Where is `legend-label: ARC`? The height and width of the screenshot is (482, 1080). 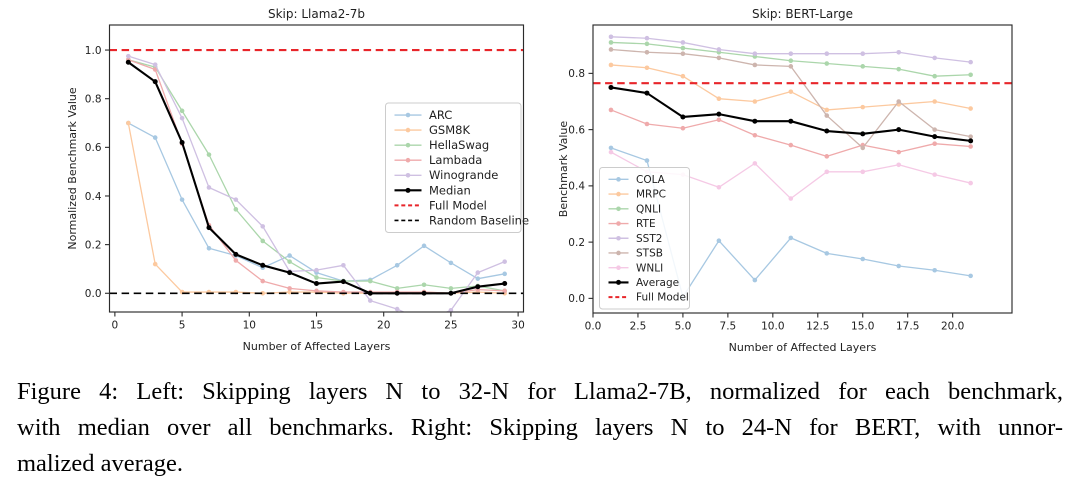
legend-label: ARC is located at coordinates (440, 115).